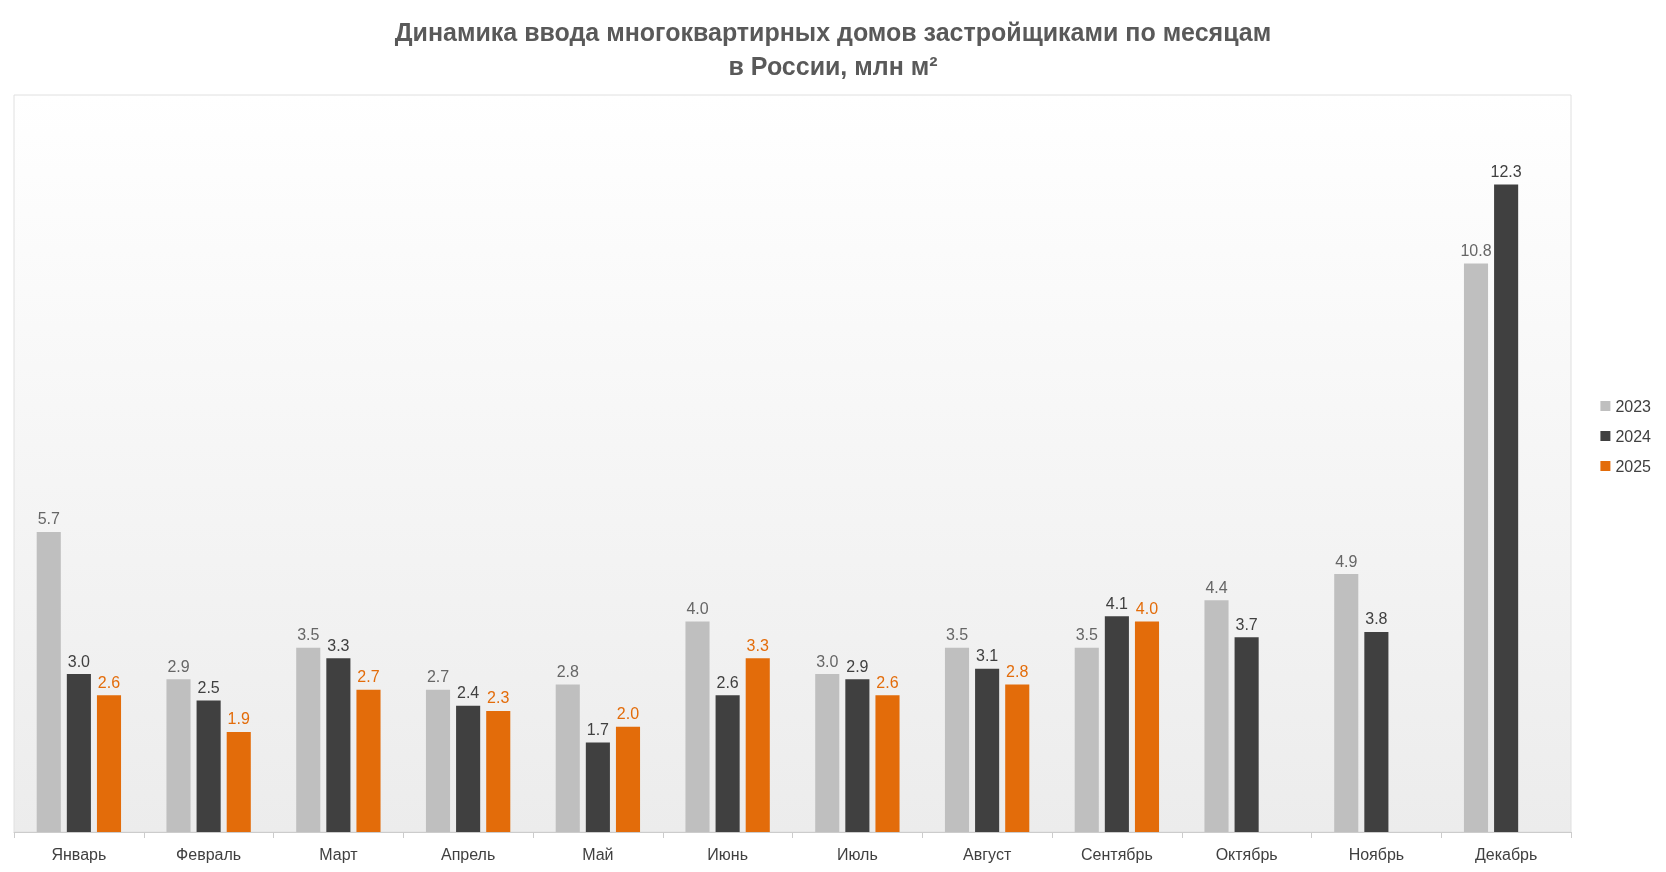 Image resolution: width=1666 pixels, height=872 pixels. Describe the element at coordinates (1117, 854) in the screenshot. I see `x-tick-label: Сентябрь` at that location.